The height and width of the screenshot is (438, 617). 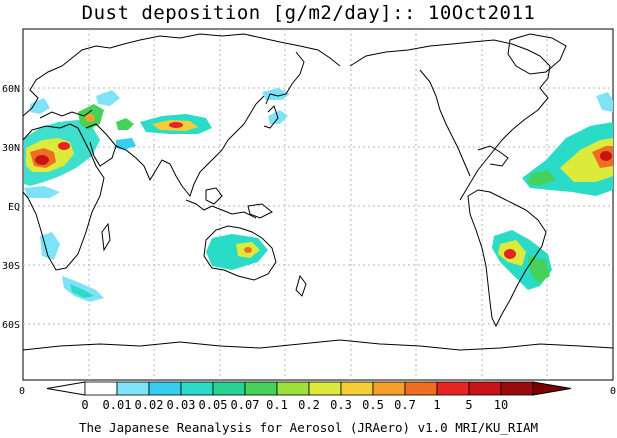 What do you see at coordinates (14, 207) in the screenshot?
I see `lat-label-eq: EQ` at bounding box center [14, 207].